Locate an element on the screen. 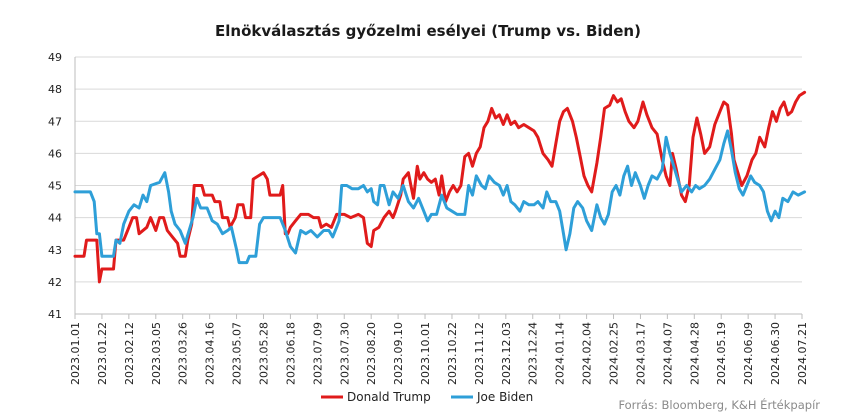 Image resolution: width=850 pixels, height=417 pixels. x-tick-label: 2024.03.17 is located at coordinates (640, 353).